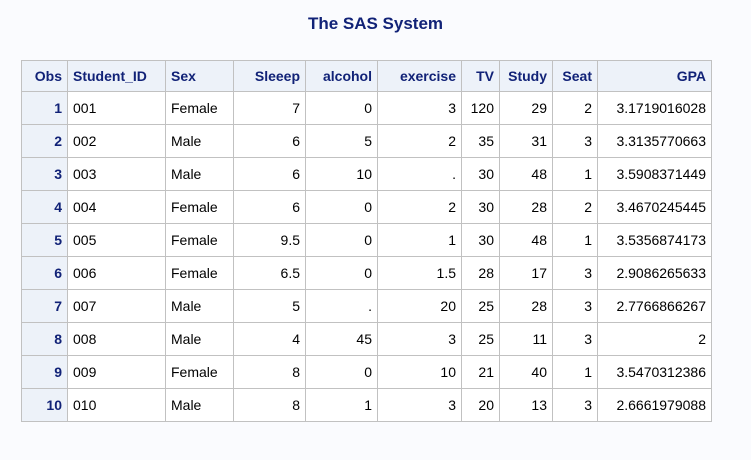 The image size is (751, 460). What do you see at coordinates (526, 76) in the screenshot?
I see `column-header-study: Study` at bounding box center [526, 76].